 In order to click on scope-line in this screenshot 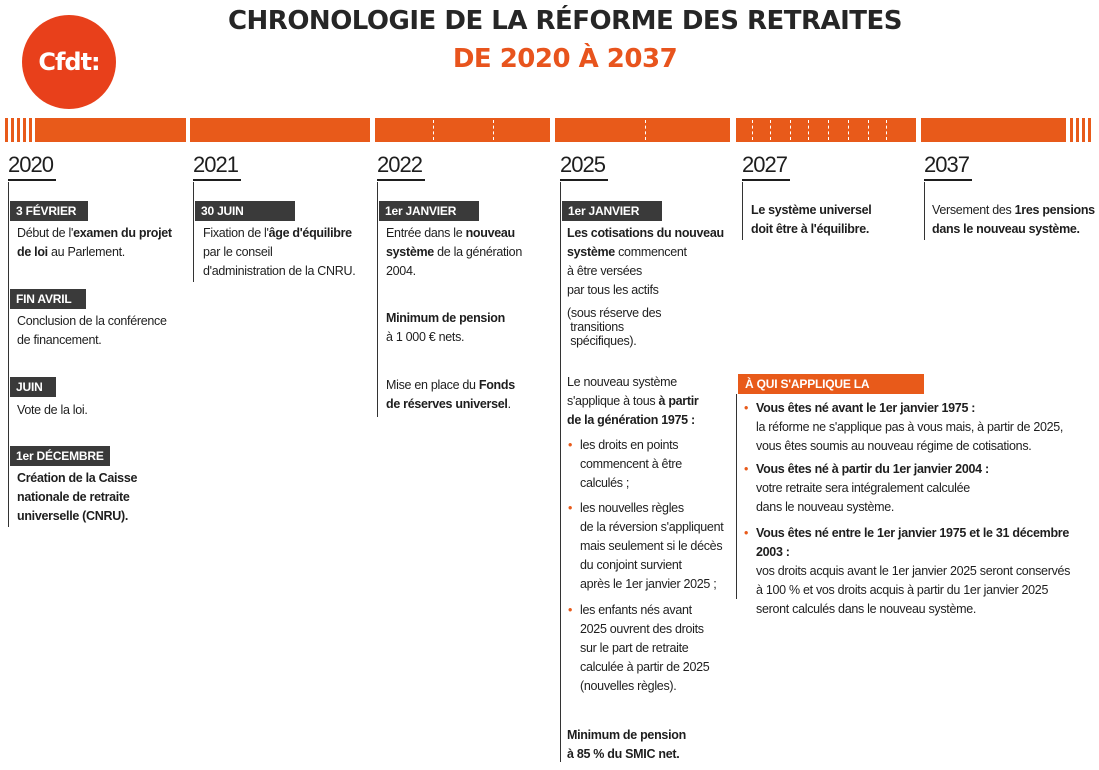, I will do `click(736, 496)`.